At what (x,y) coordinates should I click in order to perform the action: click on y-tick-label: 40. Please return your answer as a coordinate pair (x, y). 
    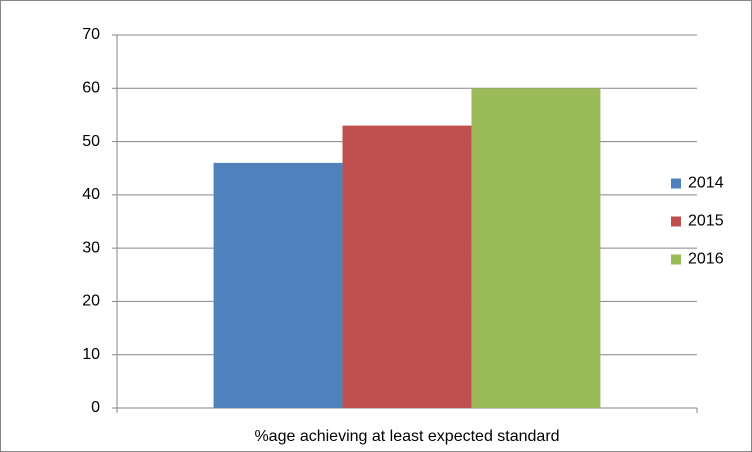
    Looking at the image, I should click on (91, 194).